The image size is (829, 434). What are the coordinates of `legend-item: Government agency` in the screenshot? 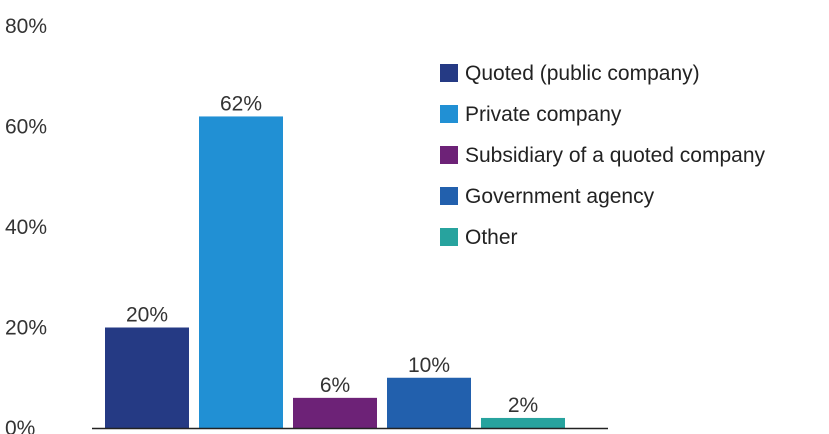 It's located at (547, 196).